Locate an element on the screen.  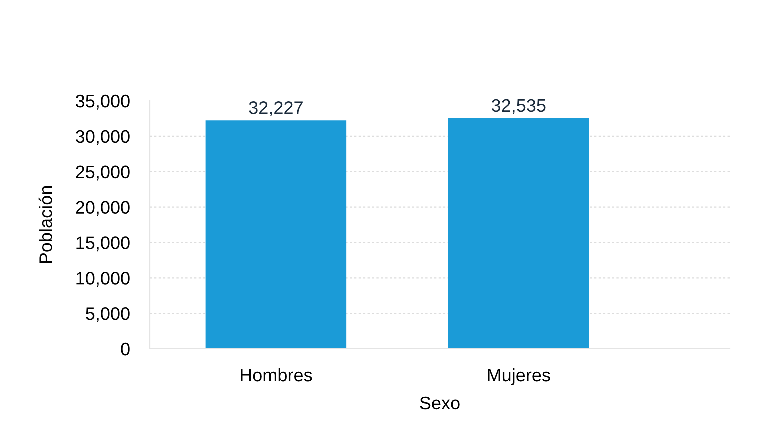
y-tick-label: 30,000 is located at coordinates (103, 138).